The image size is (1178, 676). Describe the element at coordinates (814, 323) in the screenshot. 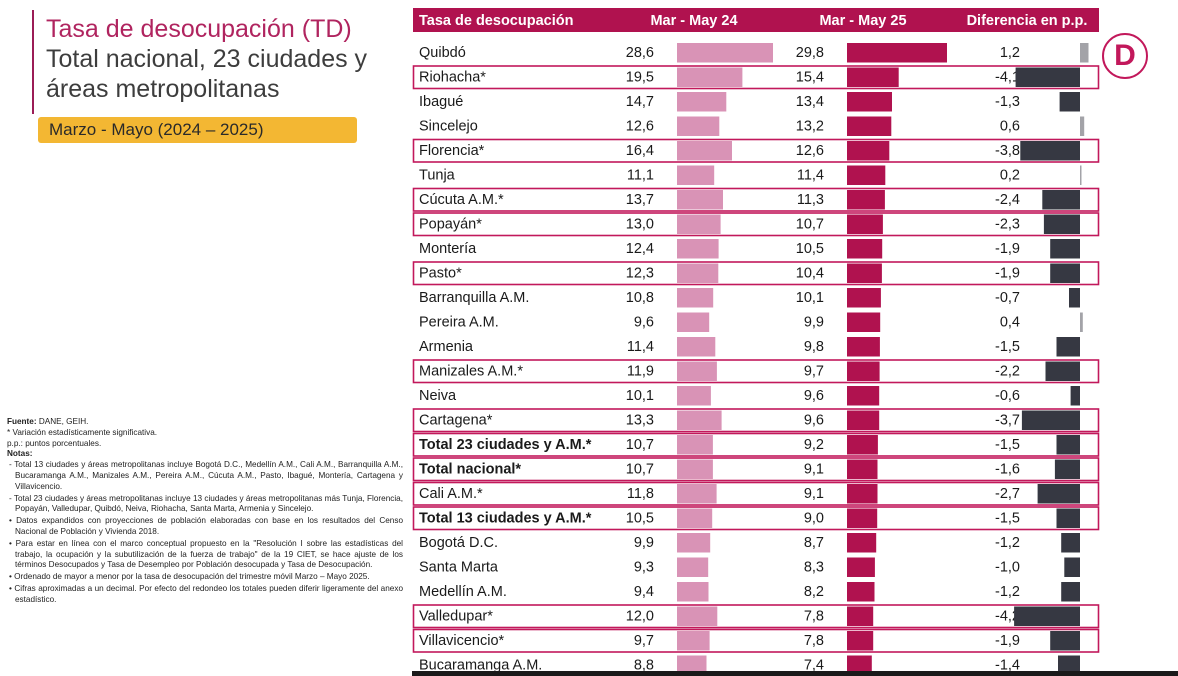

I see `value-2025: 9,9` at that location.